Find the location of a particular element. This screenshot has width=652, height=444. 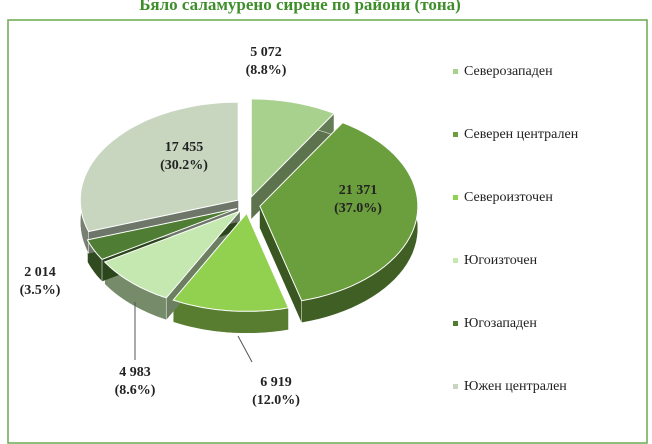

data-label: 17 455 is located at coordinates (184, 147).